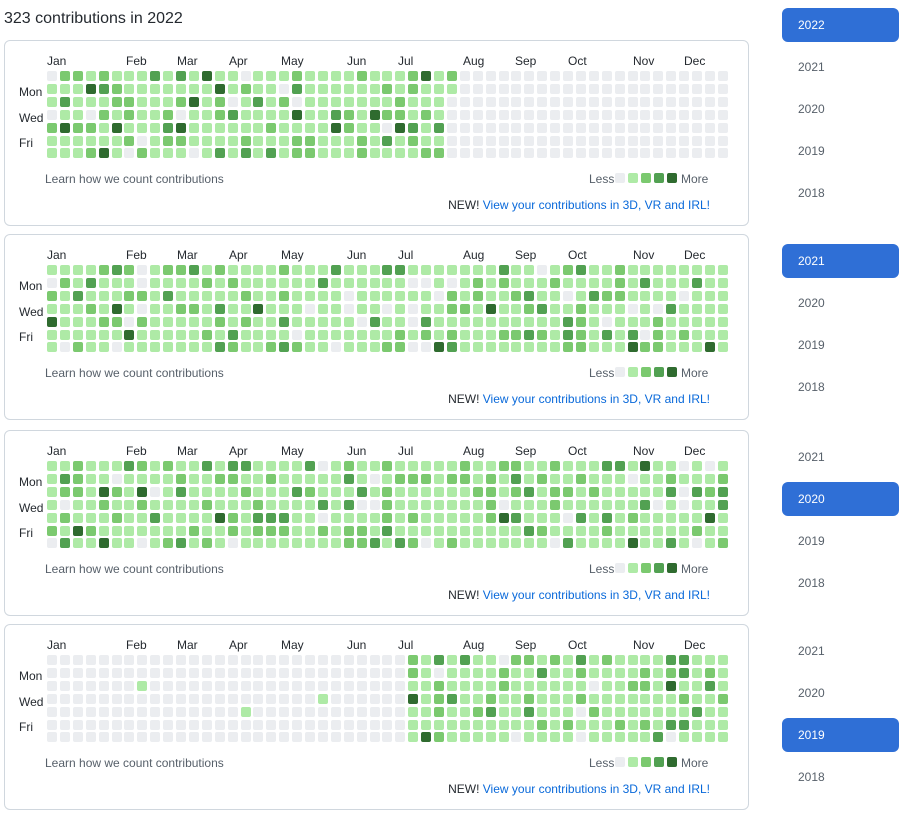  Describe the element at coordinates (134, 373) in the screenshot. I see `learn-how-we-count-link: Learn how we count contributions` at that location.